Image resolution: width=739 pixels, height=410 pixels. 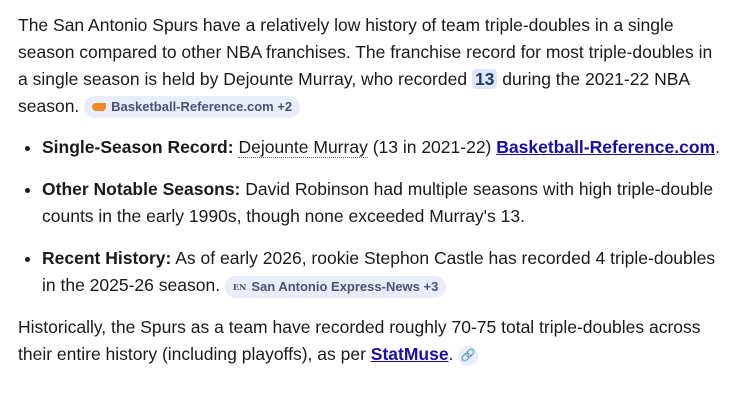 I want to click on link-icon: 🔗, so click(x=468, y=355).